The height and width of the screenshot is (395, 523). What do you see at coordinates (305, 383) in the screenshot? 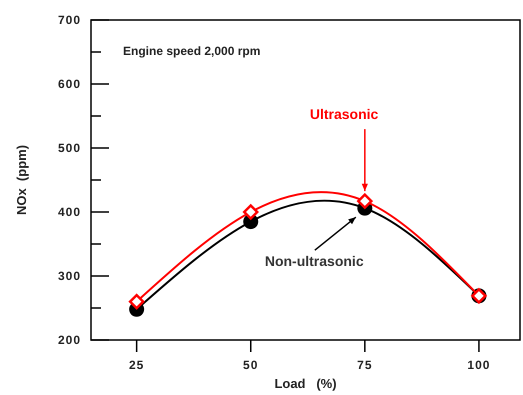
I see `x-axis-title: Load (%)` at bounding box center [305, 383].